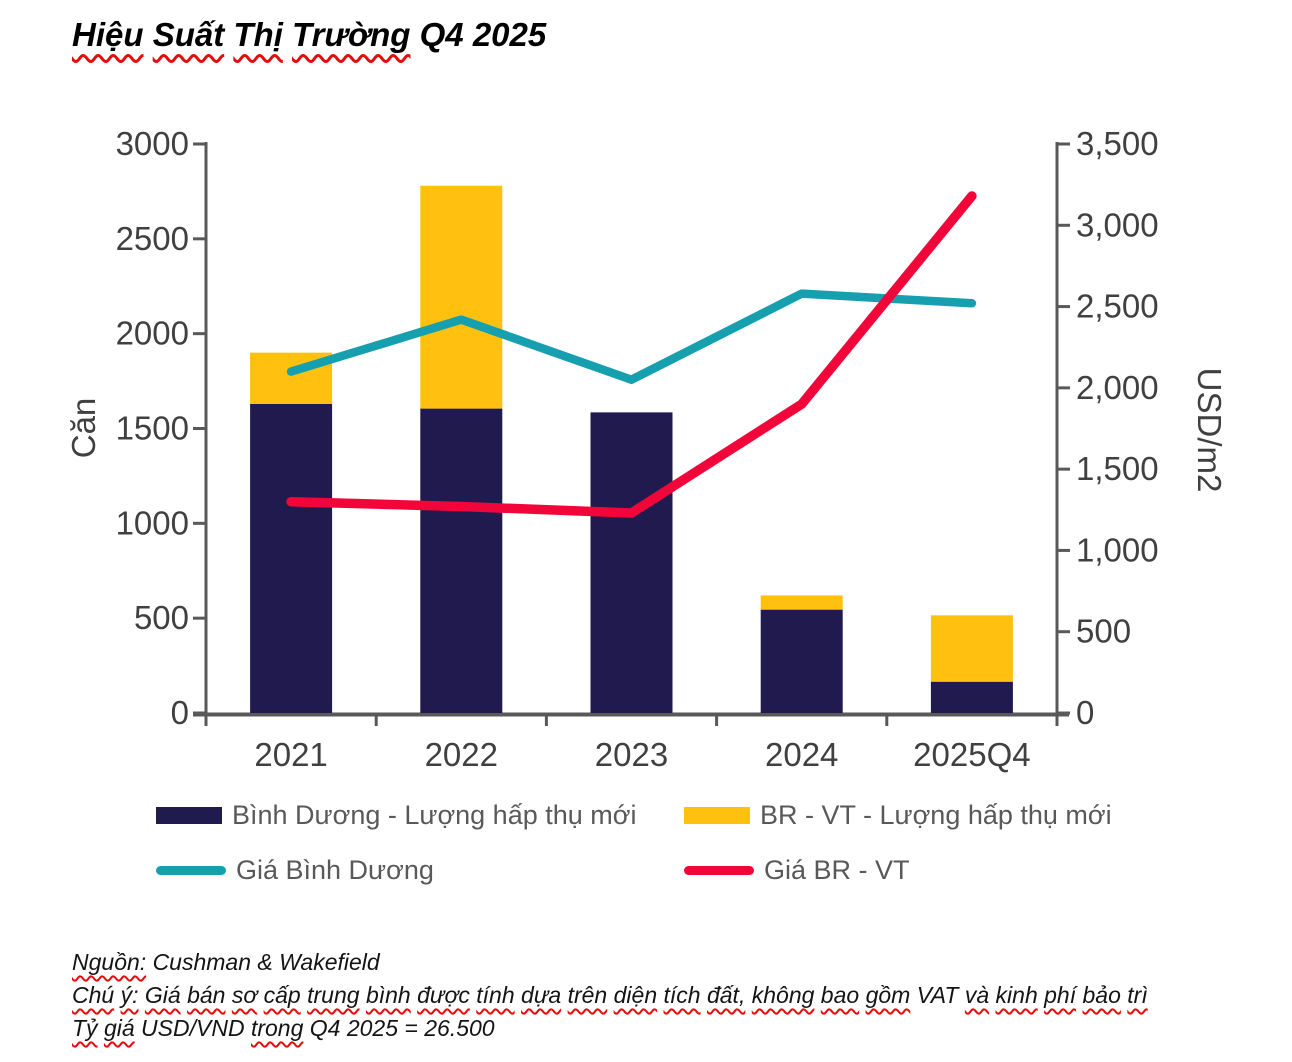  I want to click on misspelled-word: được, so click(443, 995).